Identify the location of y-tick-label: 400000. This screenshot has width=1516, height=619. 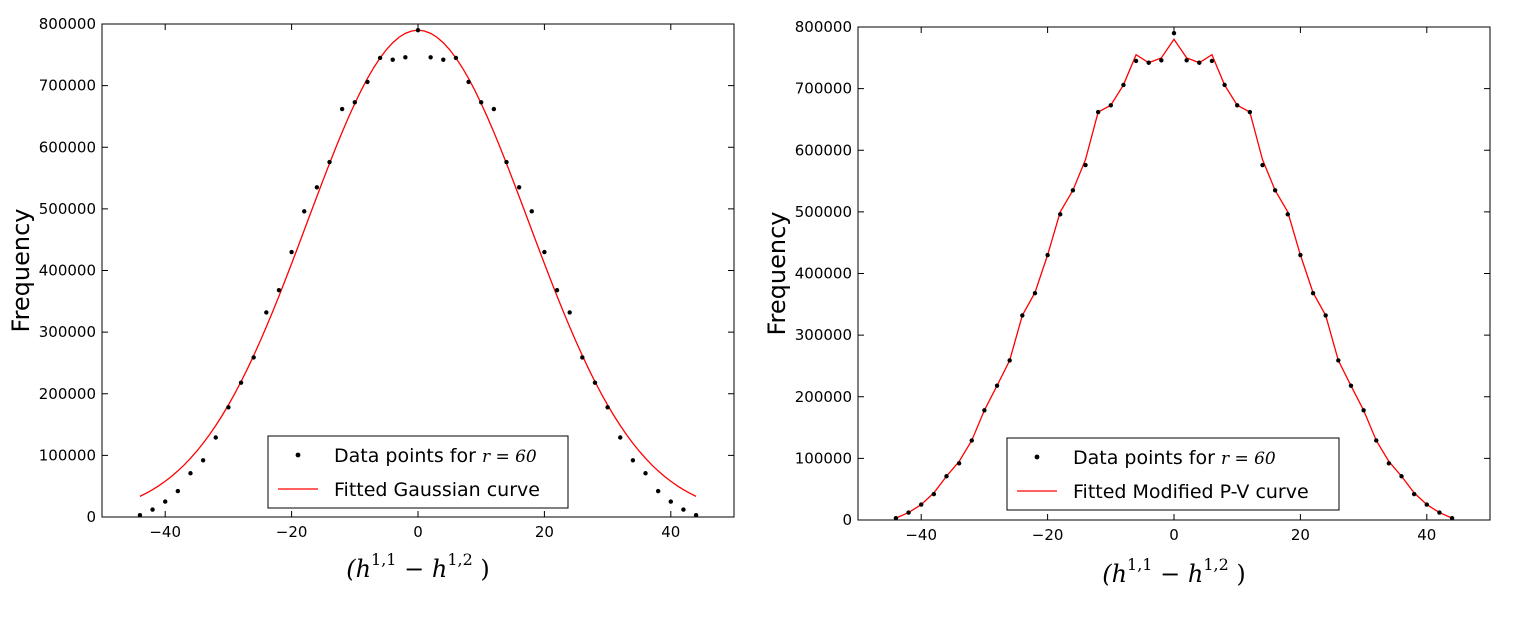
(823, 274).